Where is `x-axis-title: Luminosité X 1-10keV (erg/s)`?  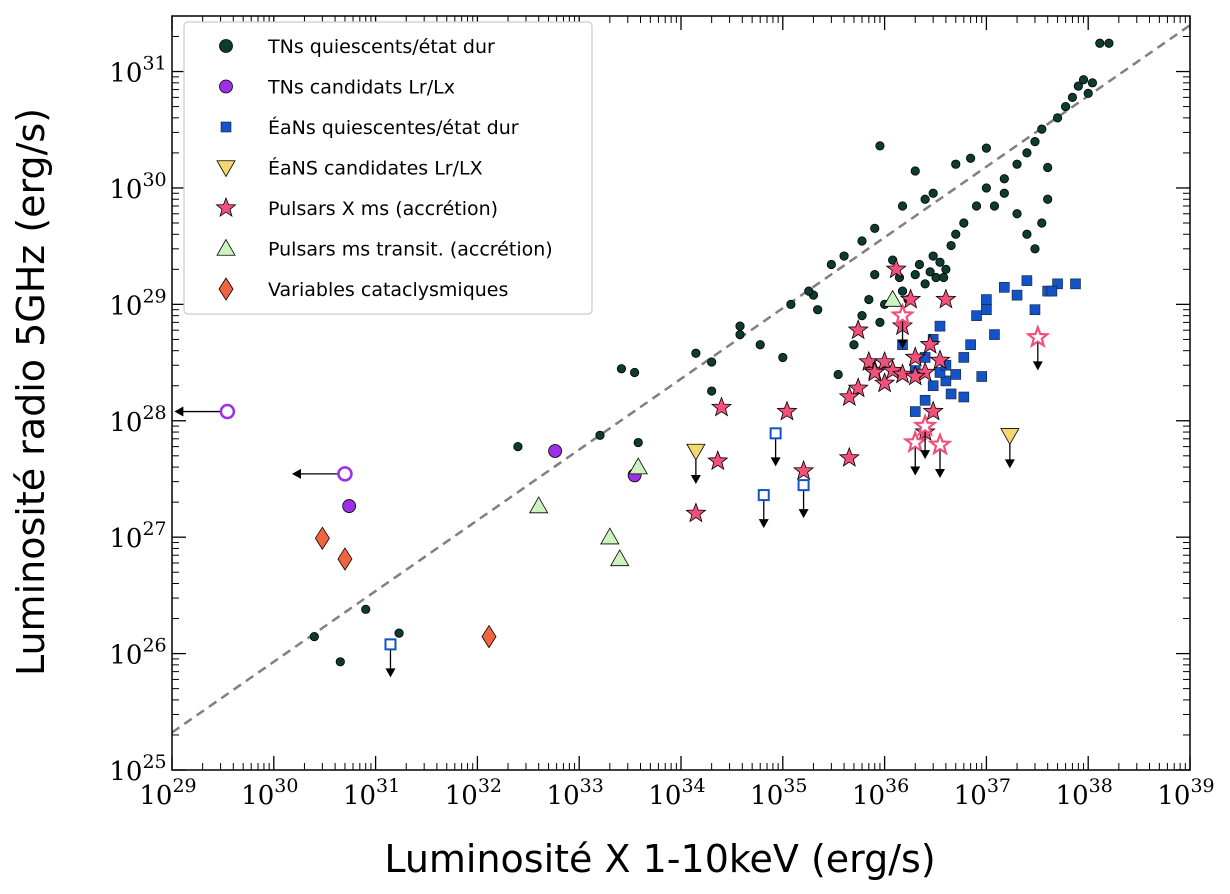 x-axis-title: Luminosité X 1-10keV (erg/s) is located at coordinates (659, 859).